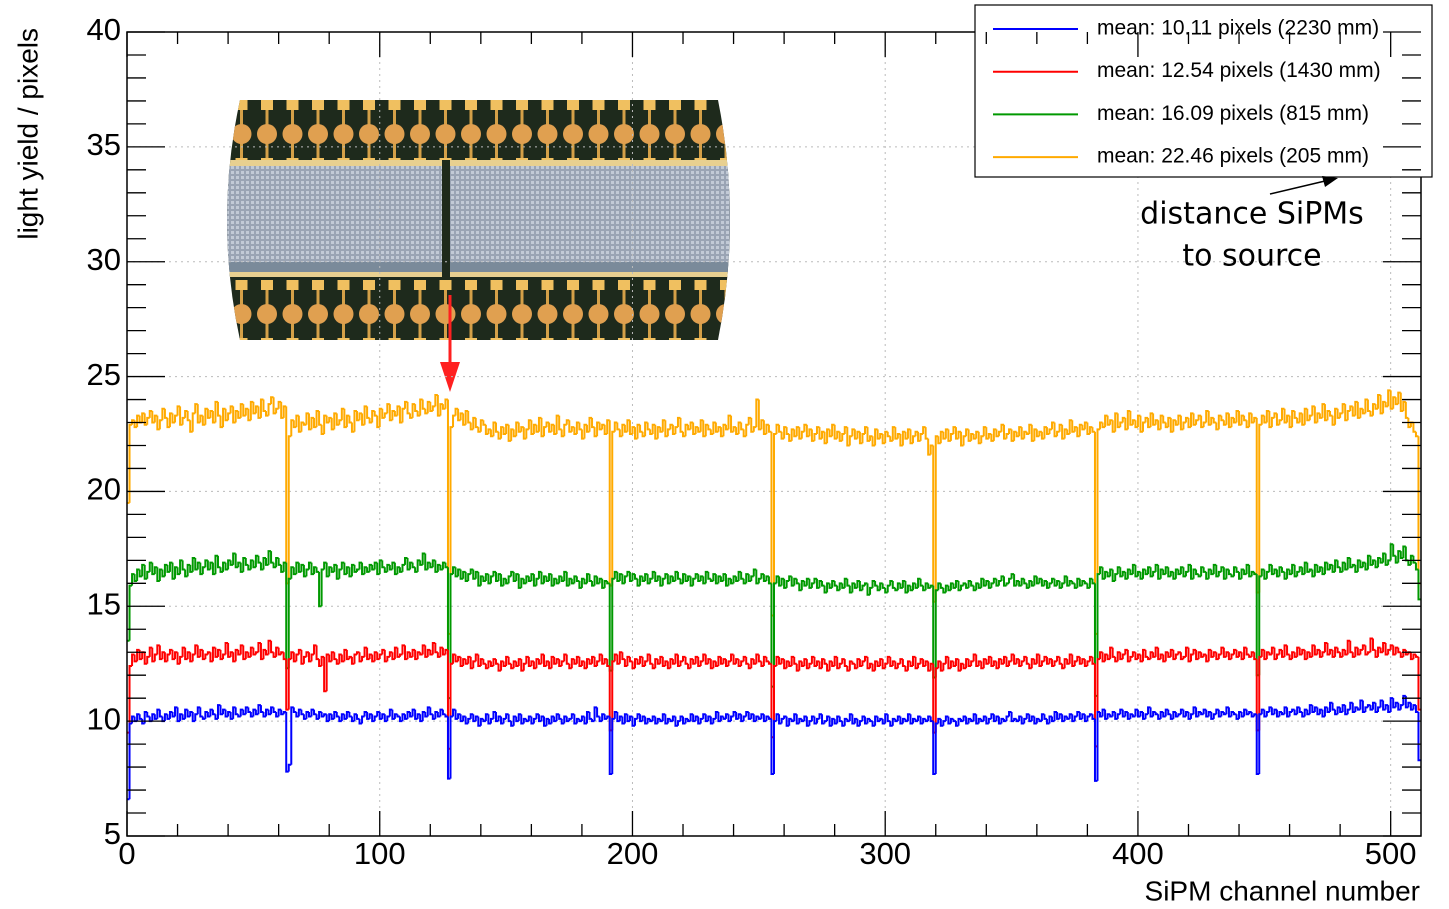 The image size is (1449, 909). What do you see at coordinates (450, 343) in the screenshot?
I see `photo-arrow` at bounding box center [450, 343].